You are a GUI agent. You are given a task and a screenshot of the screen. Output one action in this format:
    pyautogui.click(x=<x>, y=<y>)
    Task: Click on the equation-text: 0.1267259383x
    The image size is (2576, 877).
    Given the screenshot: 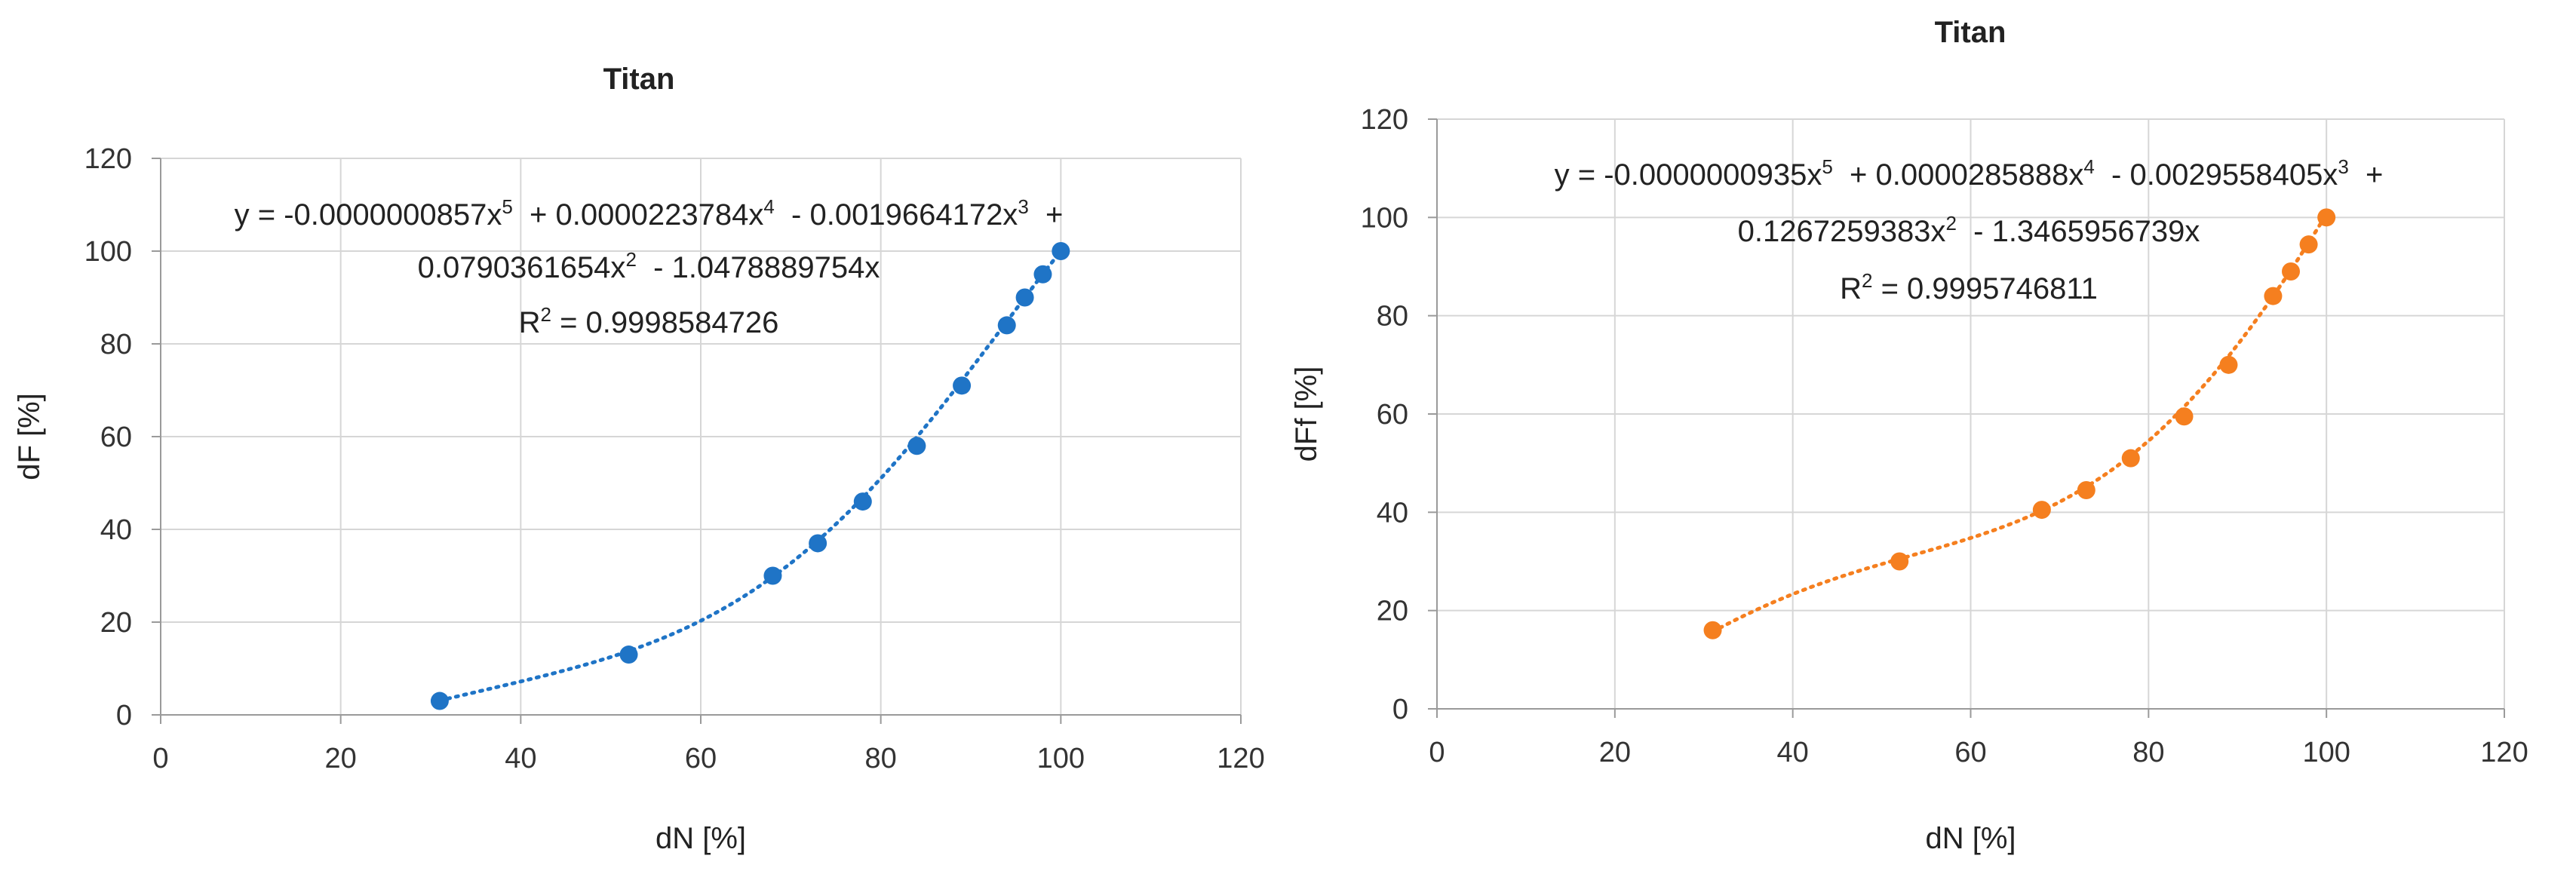 What is the action you would take?
    pyautogui.click(x=1842, y=231)
    